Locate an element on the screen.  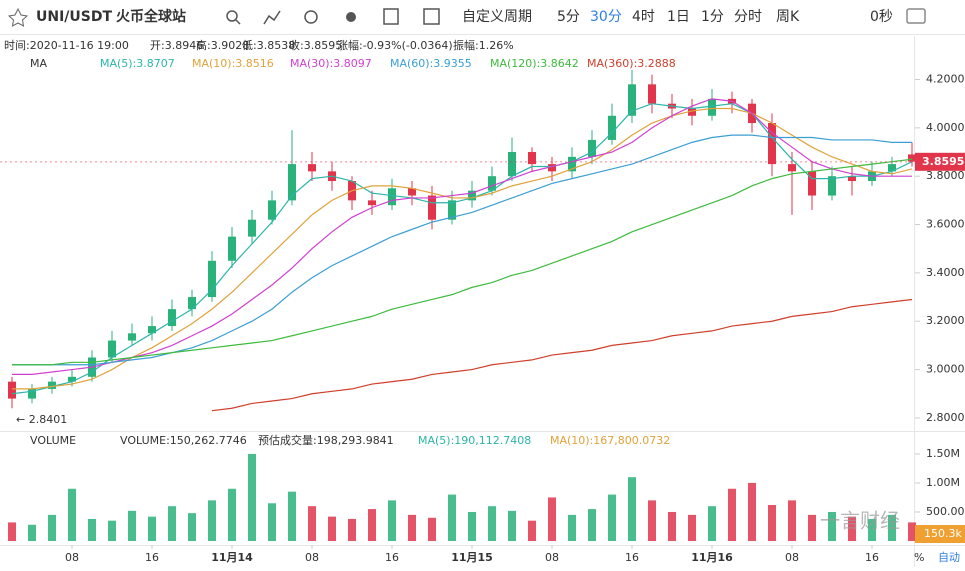
volume-legend: 预估成交量:198,293.9841 is located at coordinates (326, 440).